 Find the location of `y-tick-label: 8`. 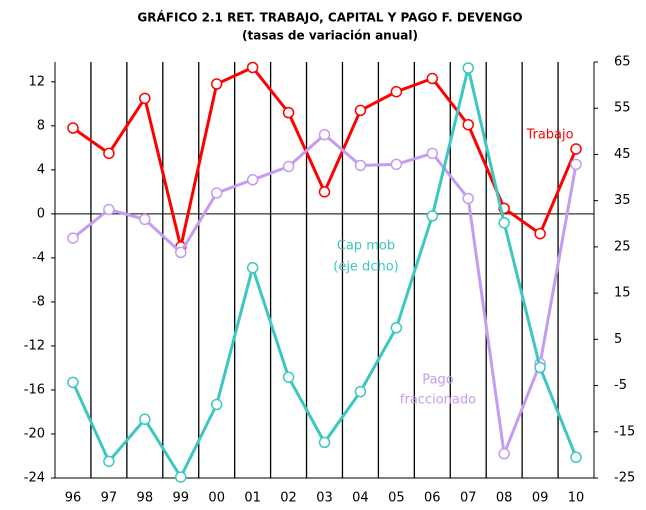

y-tick-label: 8 is located at coordinates (41, 125).